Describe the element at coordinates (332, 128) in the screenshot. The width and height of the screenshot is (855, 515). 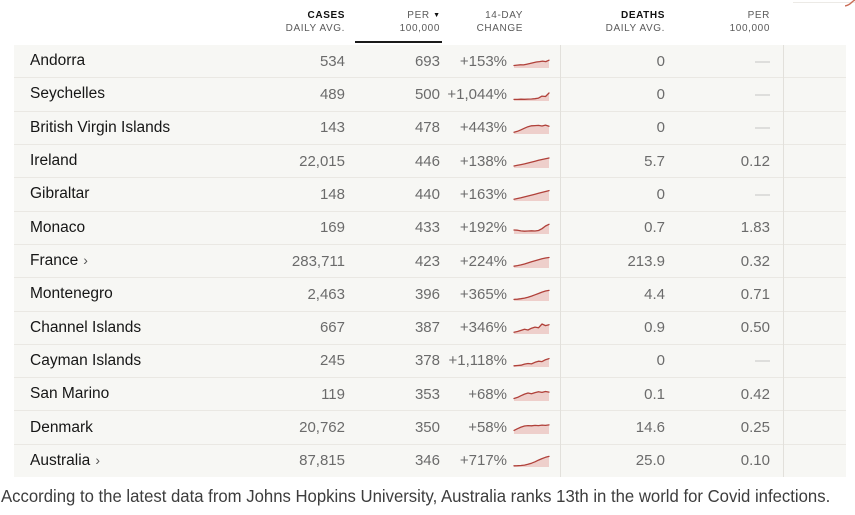
I see `cases-daily-avg-cell: 143` at that location.